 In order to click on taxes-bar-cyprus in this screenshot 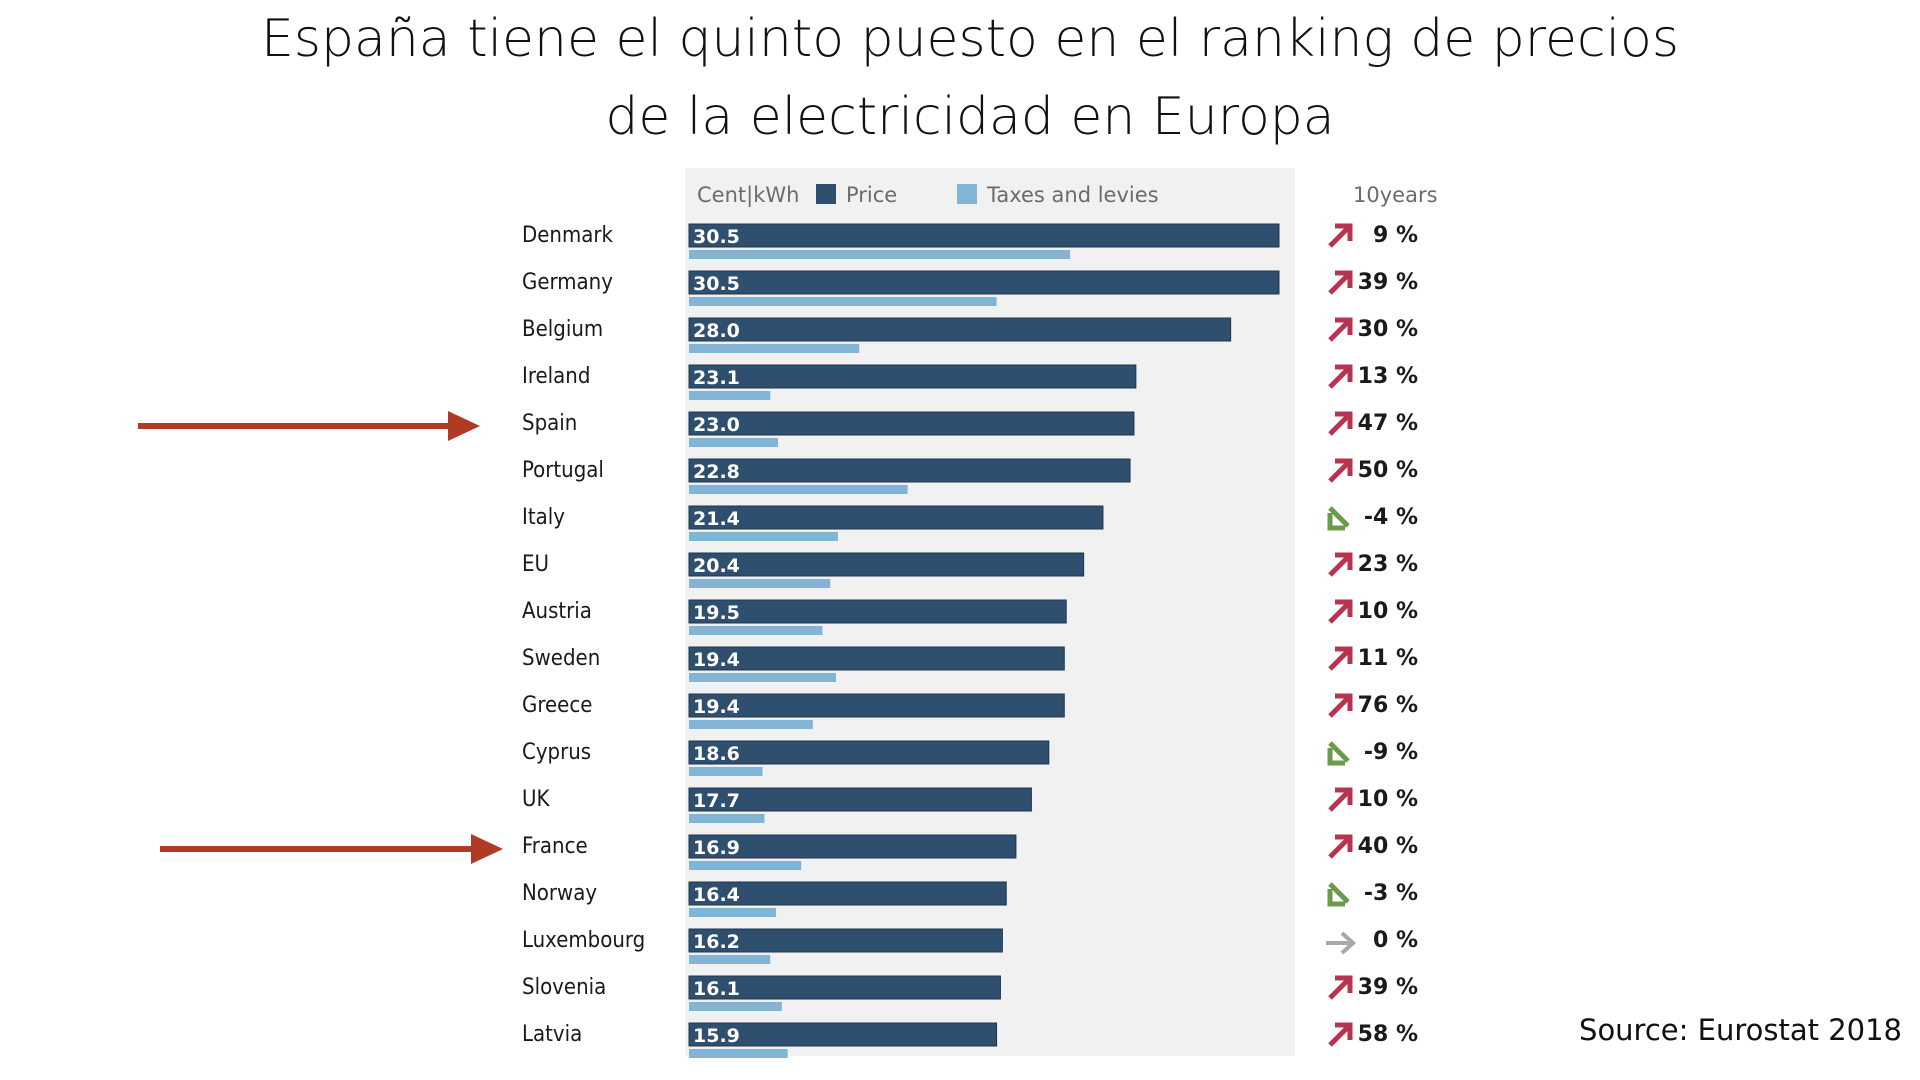, I will do `click(726, 771)`.